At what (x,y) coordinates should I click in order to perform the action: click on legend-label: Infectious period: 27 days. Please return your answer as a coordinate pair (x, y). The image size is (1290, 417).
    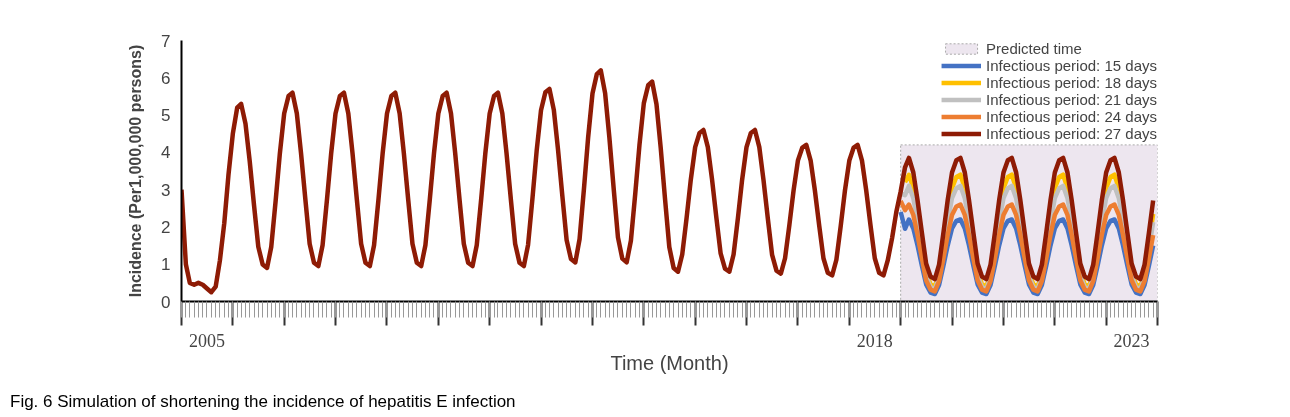
    Looking at the image, I should click on (1071, 133).